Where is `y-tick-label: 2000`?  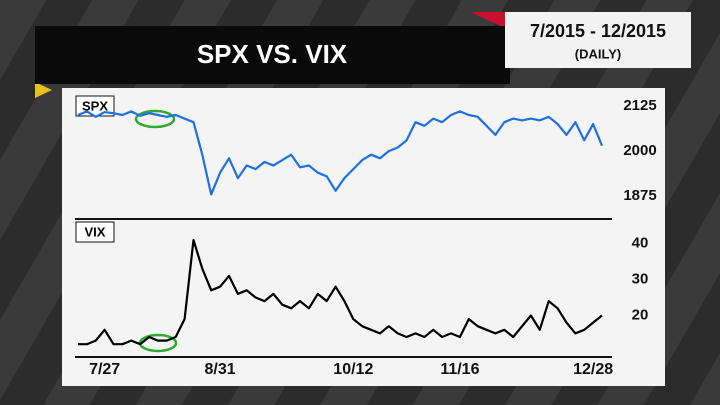 y-tick-label: 2000 is located at coordinates (639, 150).